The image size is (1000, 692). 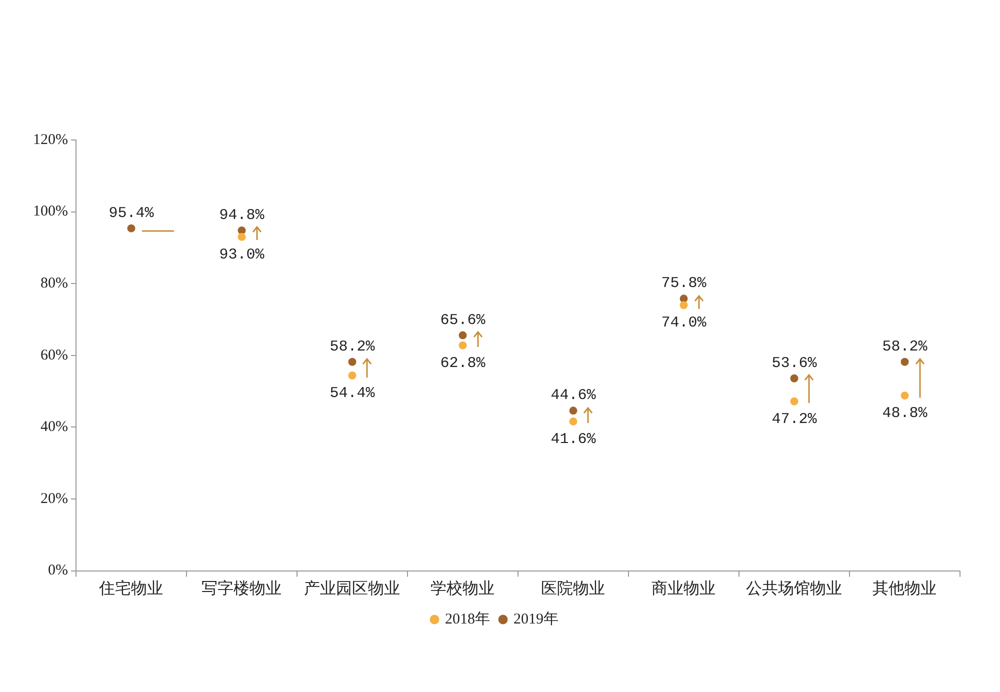 I want to click on y-tick-label: 120%, so click(x=50, y=140).